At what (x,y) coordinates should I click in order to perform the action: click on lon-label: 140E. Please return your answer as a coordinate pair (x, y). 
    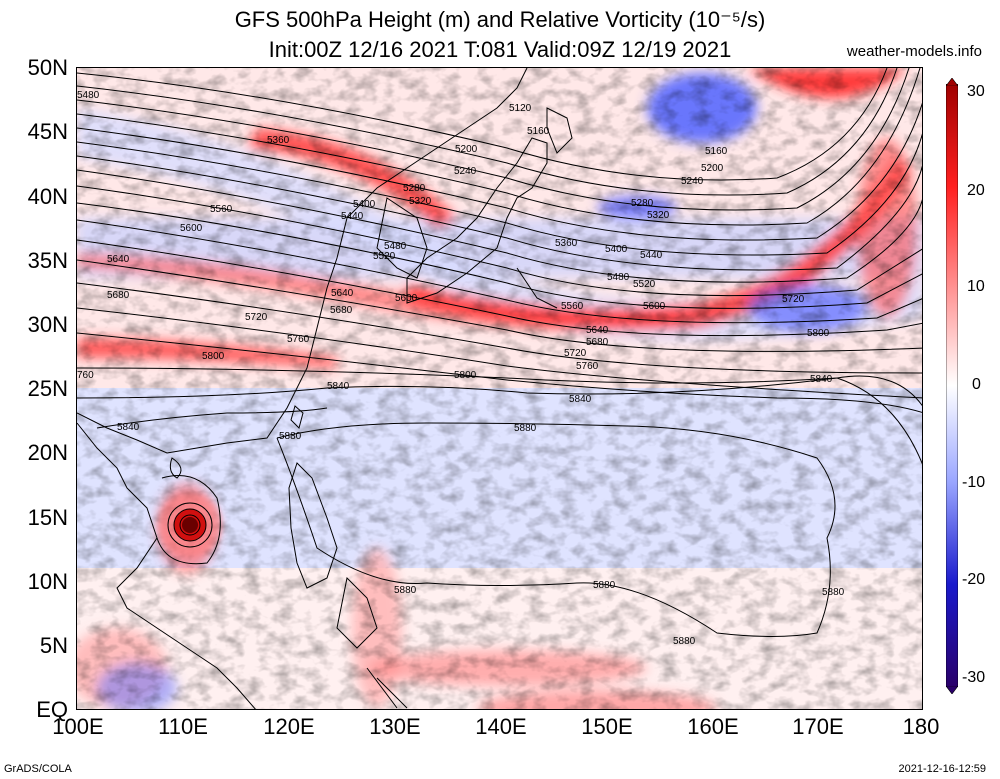
    Looking at the image, I should click on (501, 726).